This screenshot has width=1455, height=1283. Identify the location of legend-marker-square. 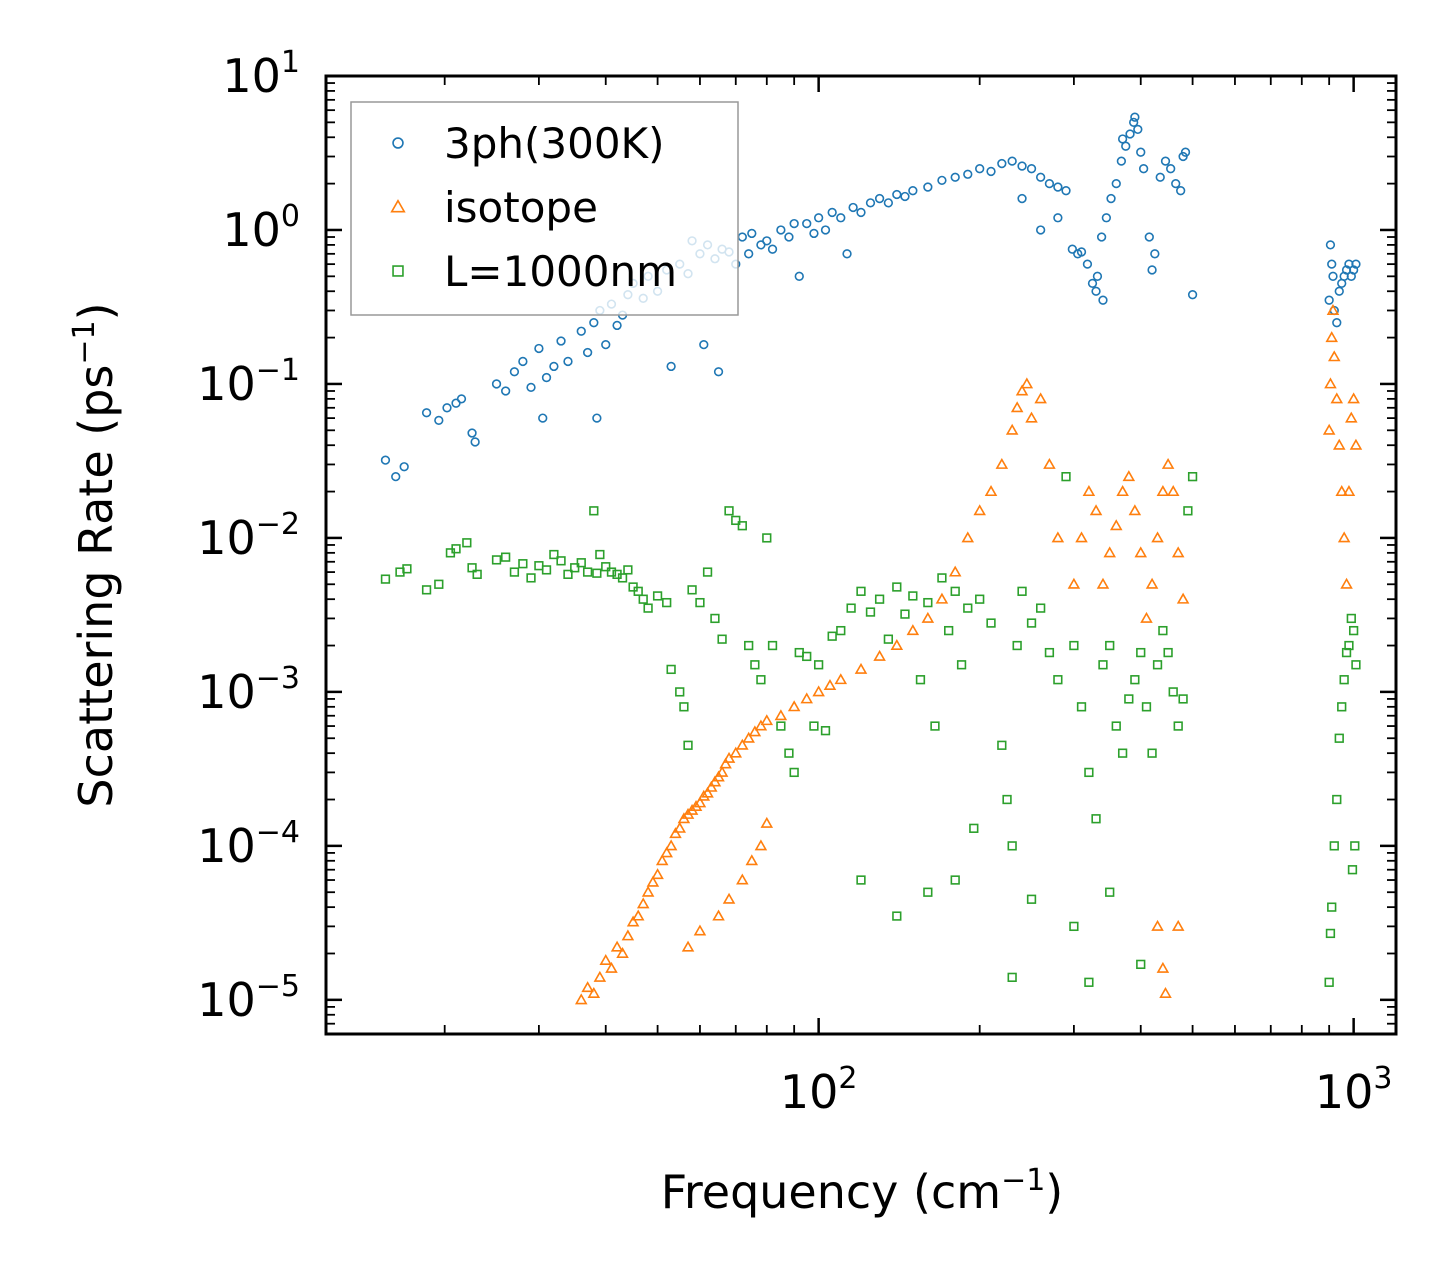
(398, 271).